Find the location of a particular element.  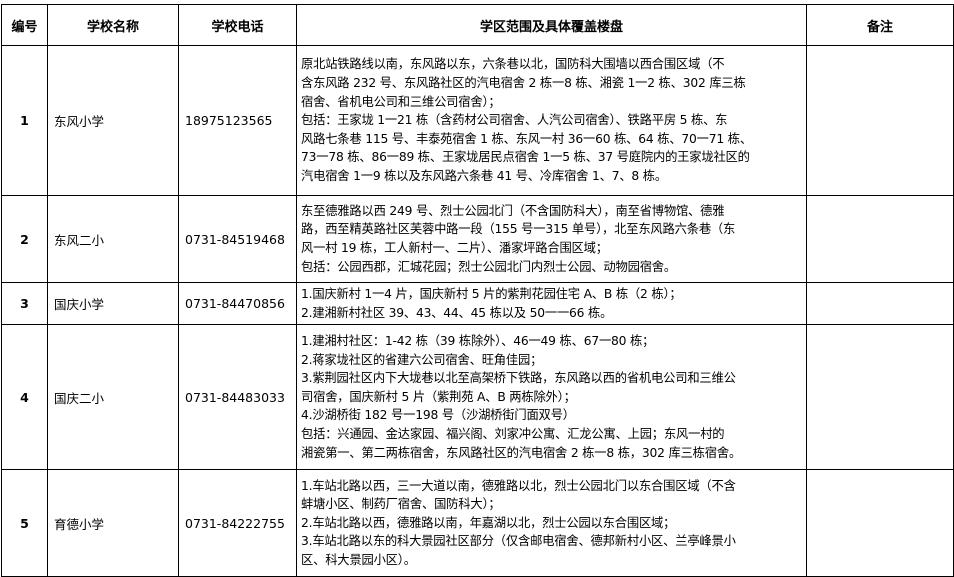

school-name: 国庆小学 is located at coordinates (113, 303).